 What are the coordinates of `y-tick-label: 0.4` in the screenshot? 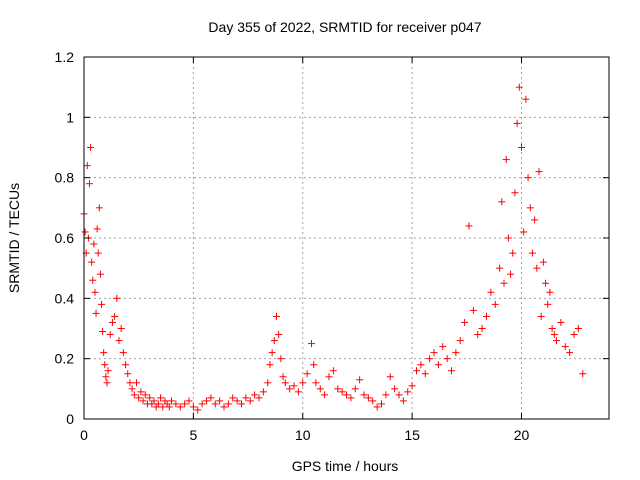 It's located at (65, 298).